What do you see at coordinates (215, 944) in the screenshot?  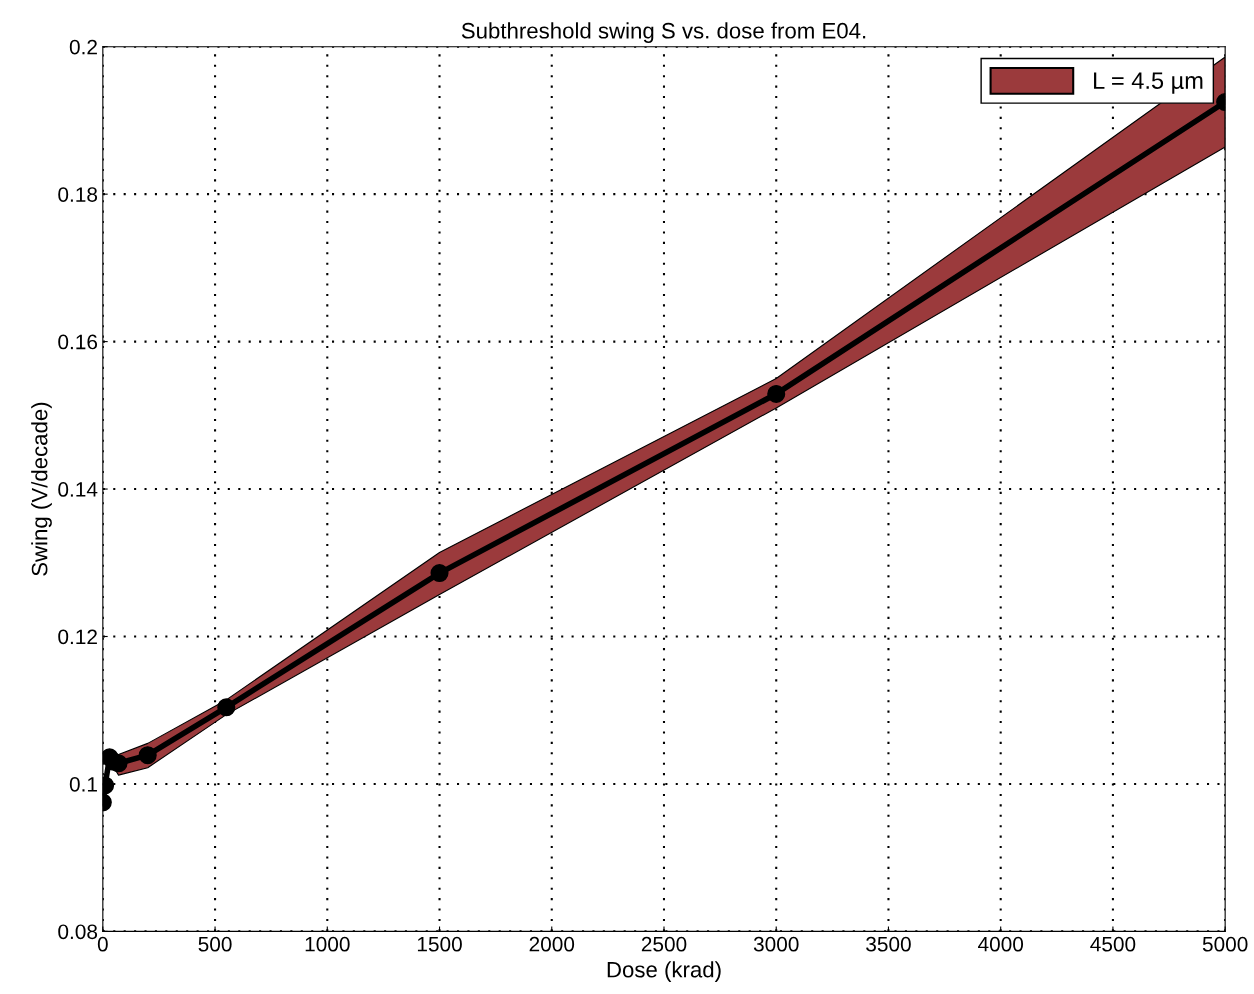 I see `x-tick-label: 500` at bounding box center [215, 944].